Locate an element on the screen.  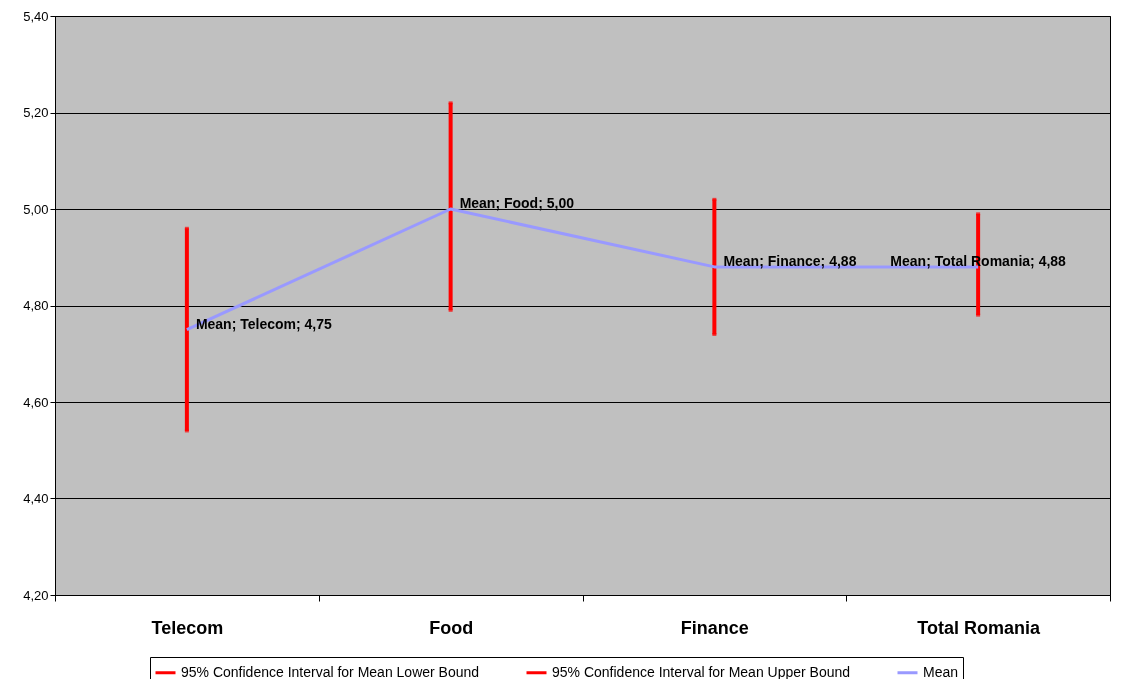
data-label: Mean; Finance; 4,88 is located at coordinates (790, 260).